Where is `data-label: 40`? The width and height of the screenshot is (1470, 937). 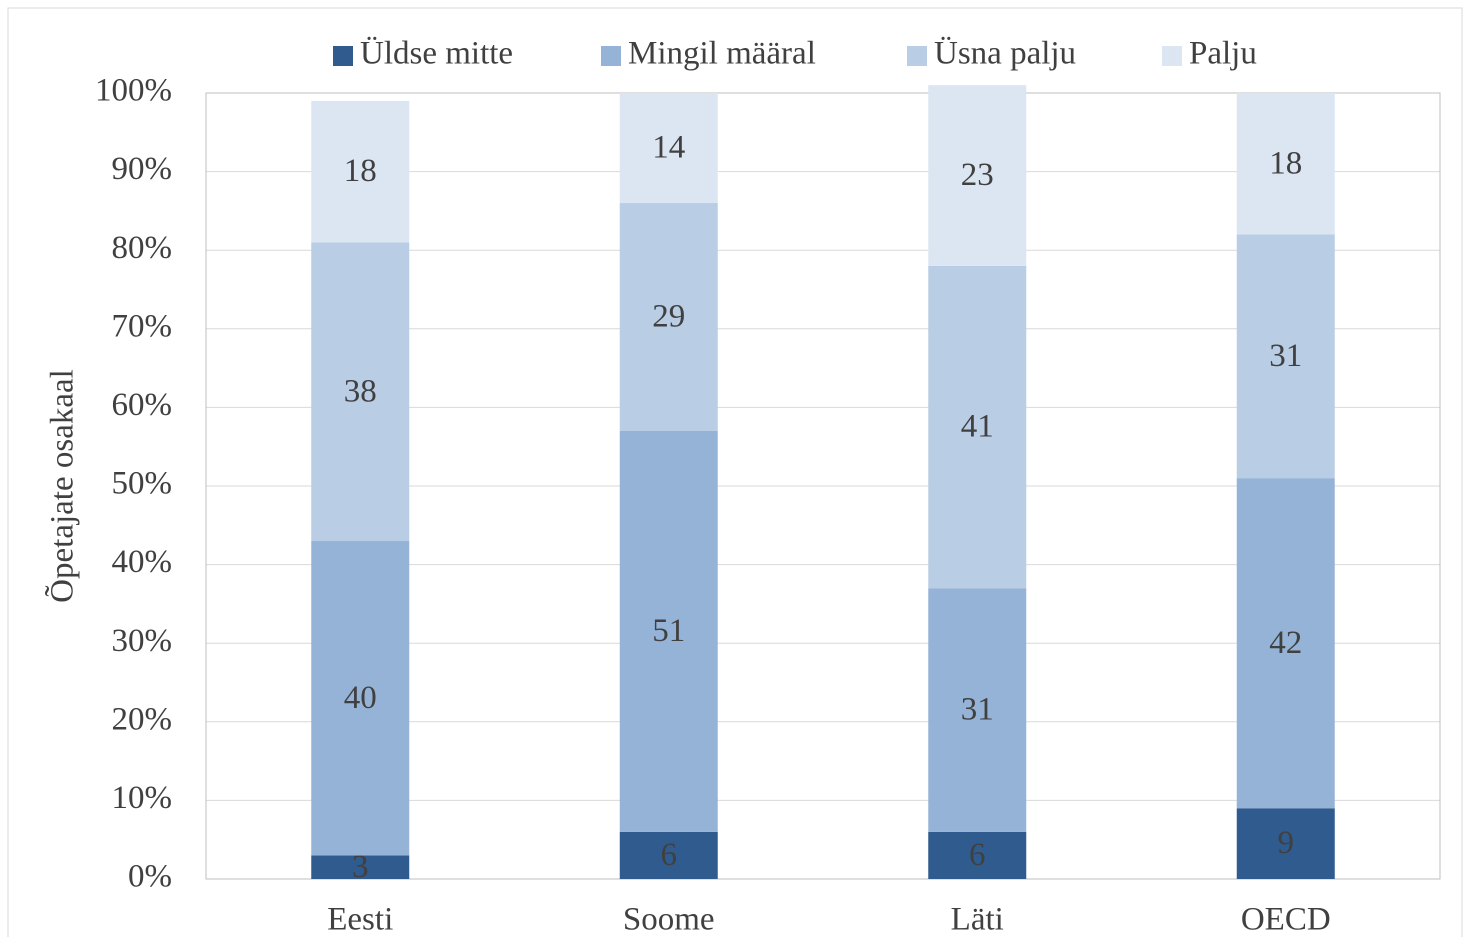
data-label: 40 is located at coordinates (360, 698).